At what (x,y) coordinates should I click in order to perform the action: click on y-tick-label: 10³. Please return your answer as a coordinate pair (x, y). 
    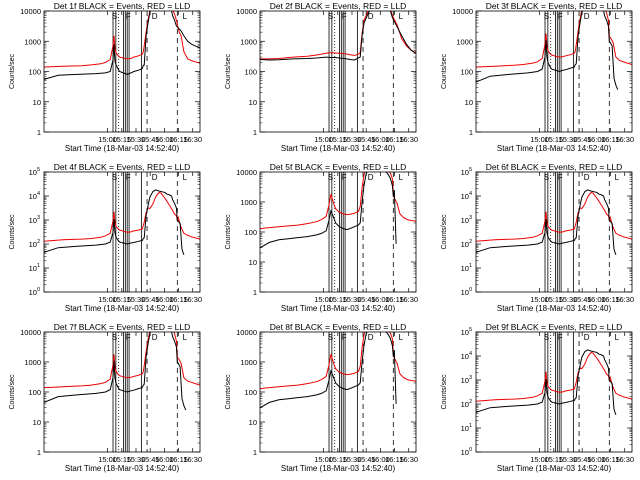
    Looking at the image, I should click on (466, 380).